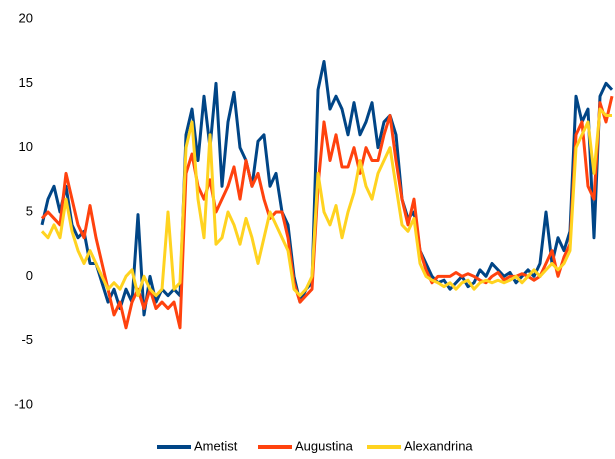 Image resolution: width=615 pixels, height=459 pixels. Describe the element at coordinates (438, 445) in the screenshot. I see `legend-label: Alexandrina` at that location.